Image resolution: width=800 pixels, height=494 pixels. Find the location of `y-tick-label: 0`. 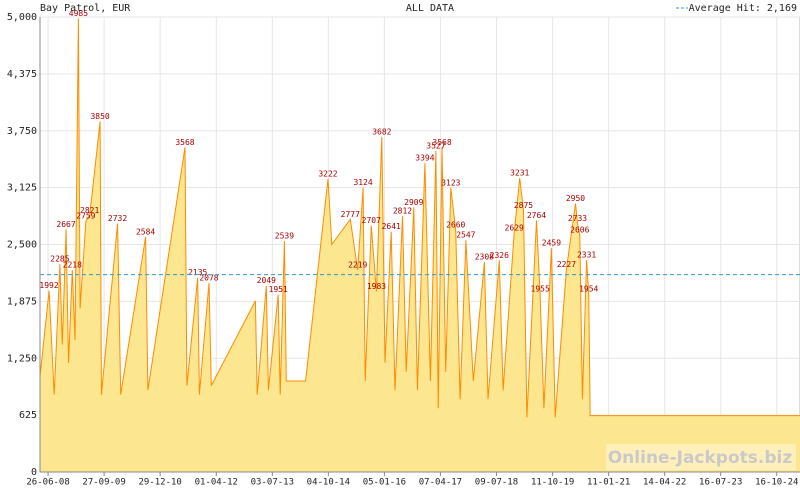

y-tick-label: 0 is located at coordinates (34, 472).